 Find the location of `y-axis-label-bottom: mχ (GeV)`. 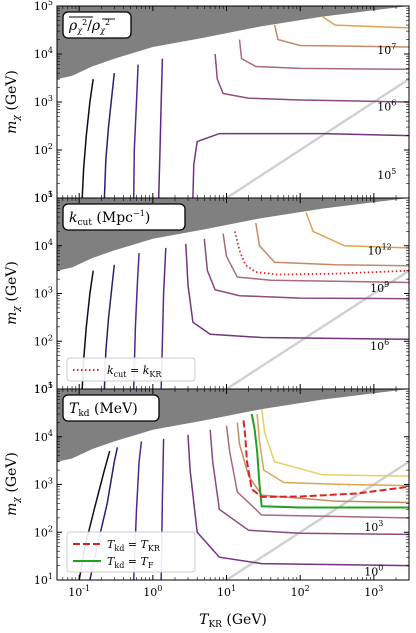

y-axis-label-bottom: mχ (GeV) is located at coordinates (13, 484).